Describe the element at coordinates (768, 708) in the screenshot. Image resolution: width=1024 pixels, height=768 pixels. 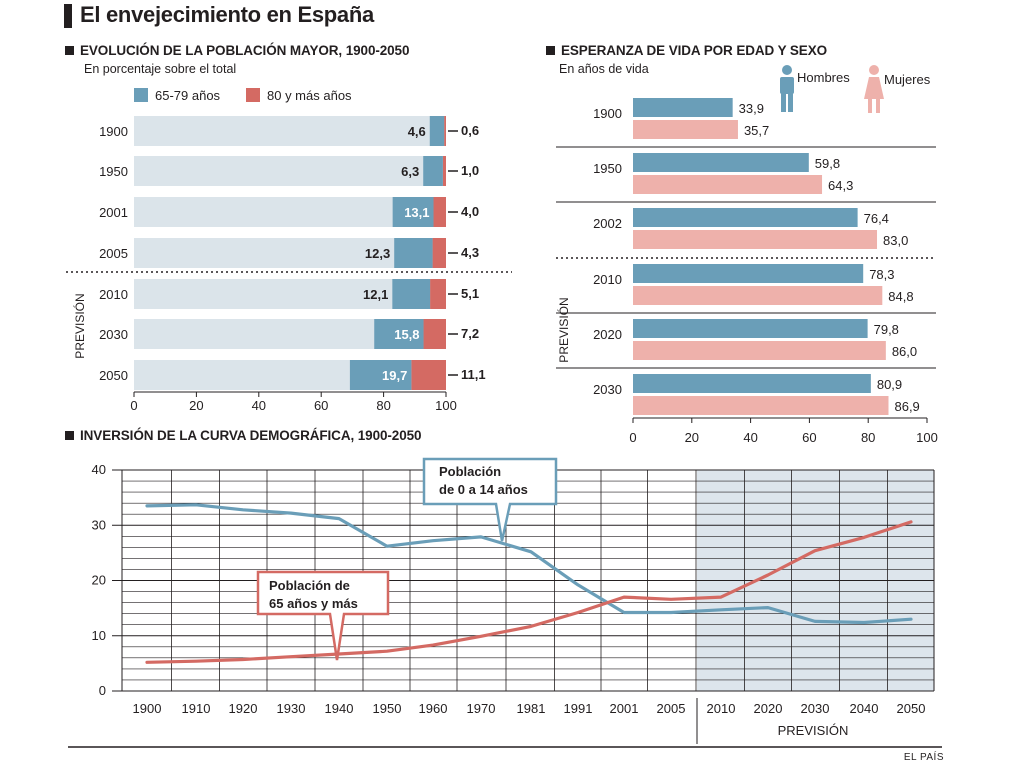
I see `x-tick-label: 2020` at that location.